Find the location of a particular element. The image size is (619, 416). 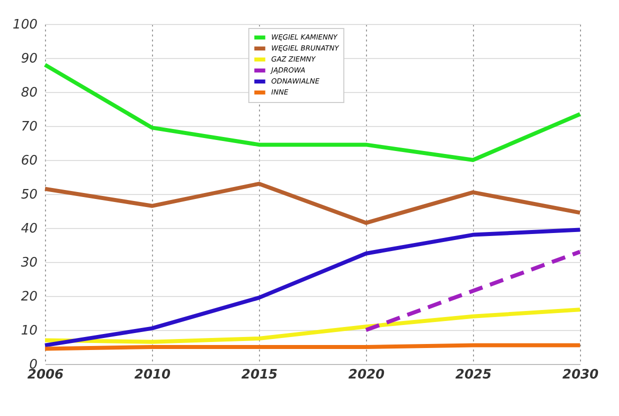

y-tick-label: 40 is located at coordinates (29, 229).